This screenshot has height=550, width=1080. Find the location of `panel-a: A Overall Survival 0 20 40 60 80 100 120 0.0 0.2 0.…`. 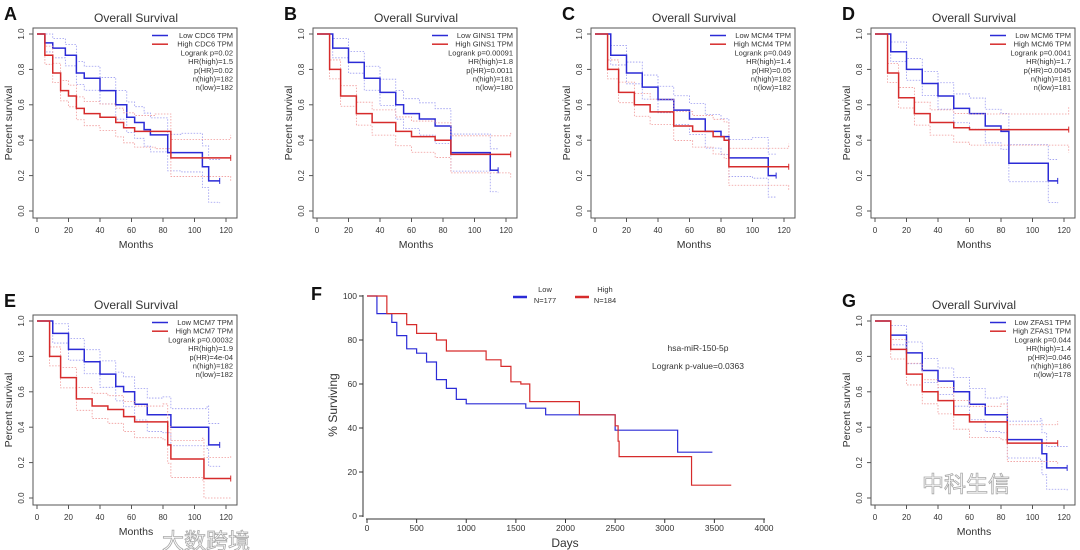

panel-a: A Overall Survival 0 20 40 60 80 100 120 0.0 0.2 0.… is located at coordinates (120, 127).